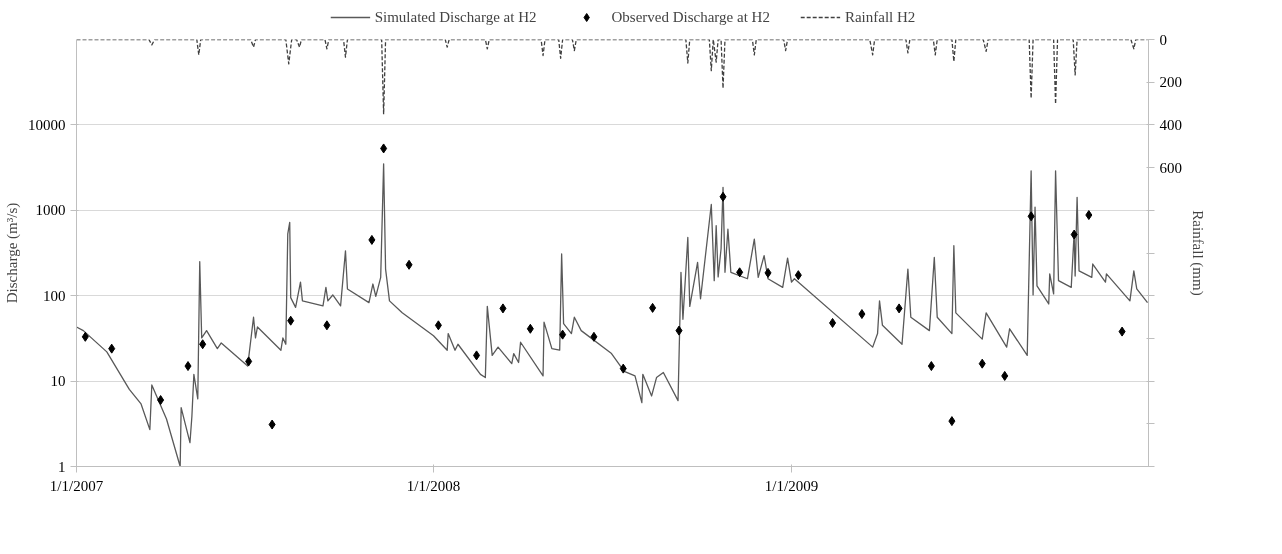 The width and height of the screenshot is (1282, 554). I want to click on y2-tick-label: 200, so click(1170, 82).